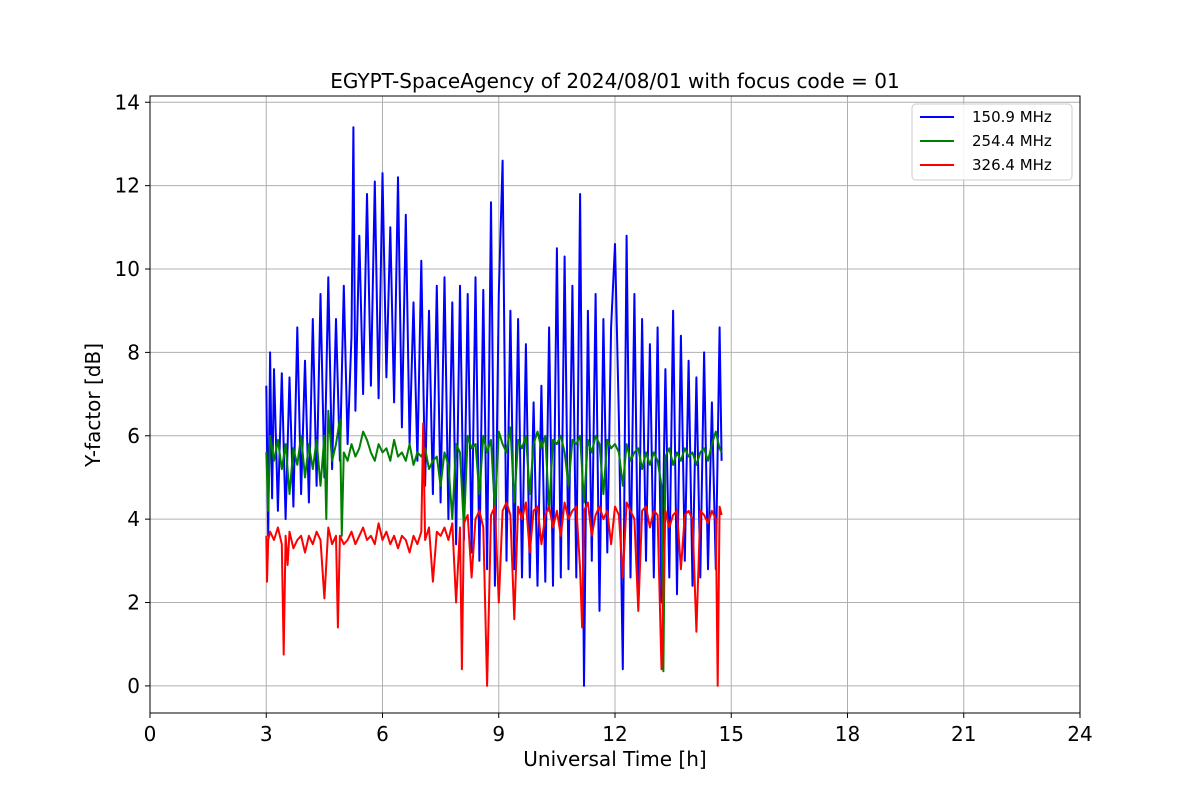 The width and height of the screenshot is (1200, 804). What do you see at coordinates (1012, 165) in the screenshot?
I see `legend-label-3: 326.4 MHz` at bounding box center [1012, 165].